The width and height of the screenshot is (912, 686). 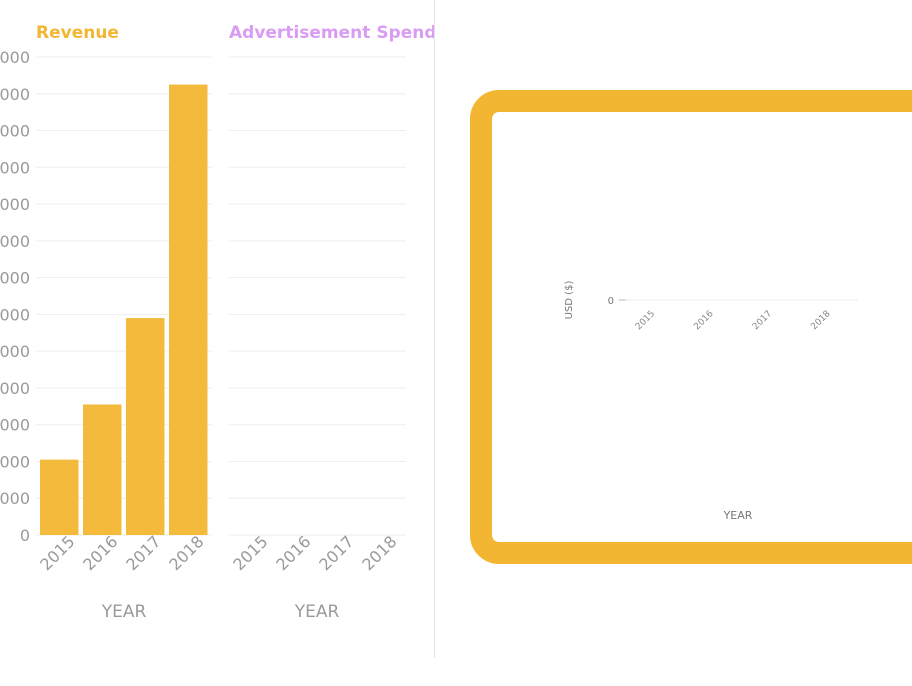 I want to click on usd-chart-y-axis-label: USD ($), so click(x=569, y=300).